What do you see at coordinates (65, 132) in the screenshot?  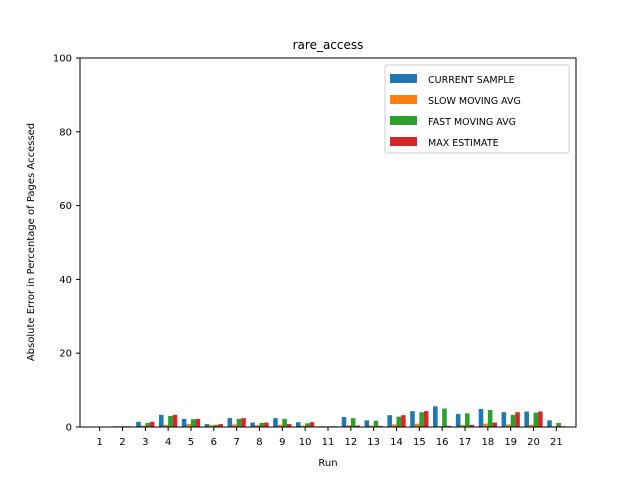 I see `y-tick-label: 80` at bounding box center [65, 132].